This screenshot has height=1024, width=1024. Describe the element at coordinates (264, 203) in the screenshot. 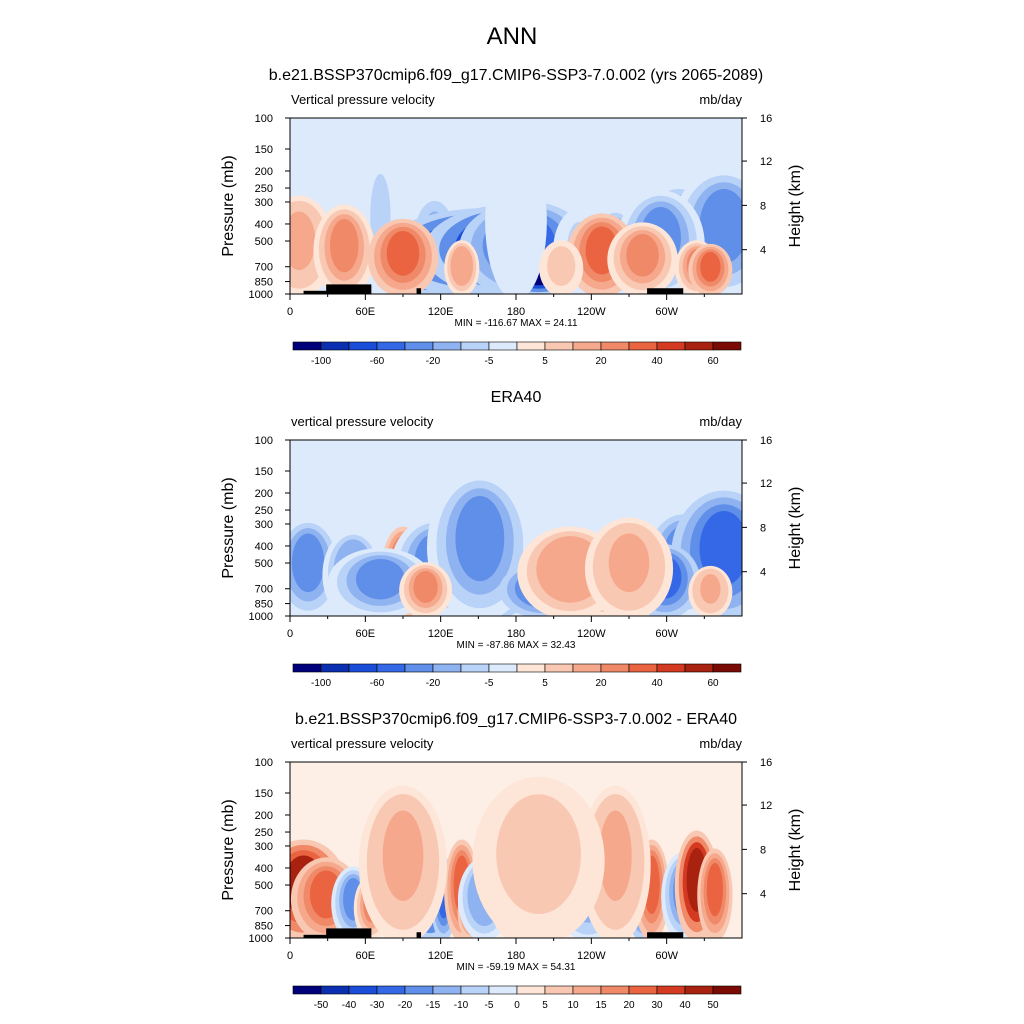

I see `y-tick-label: 300` at that location.